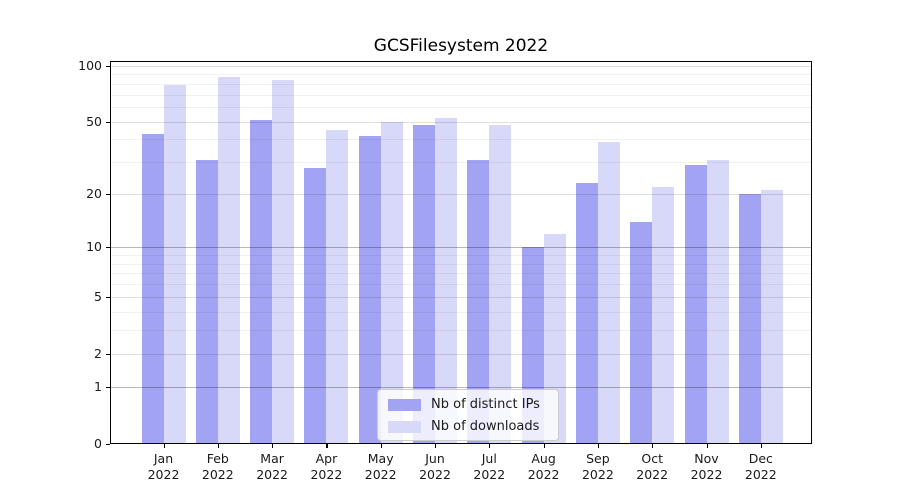 This screenshot has height=500, width=900. What do you see at coordinates (404, 404) in the screenshot?
I see `legend-swatch-distinct-ips` at bounding box center [404, 404].